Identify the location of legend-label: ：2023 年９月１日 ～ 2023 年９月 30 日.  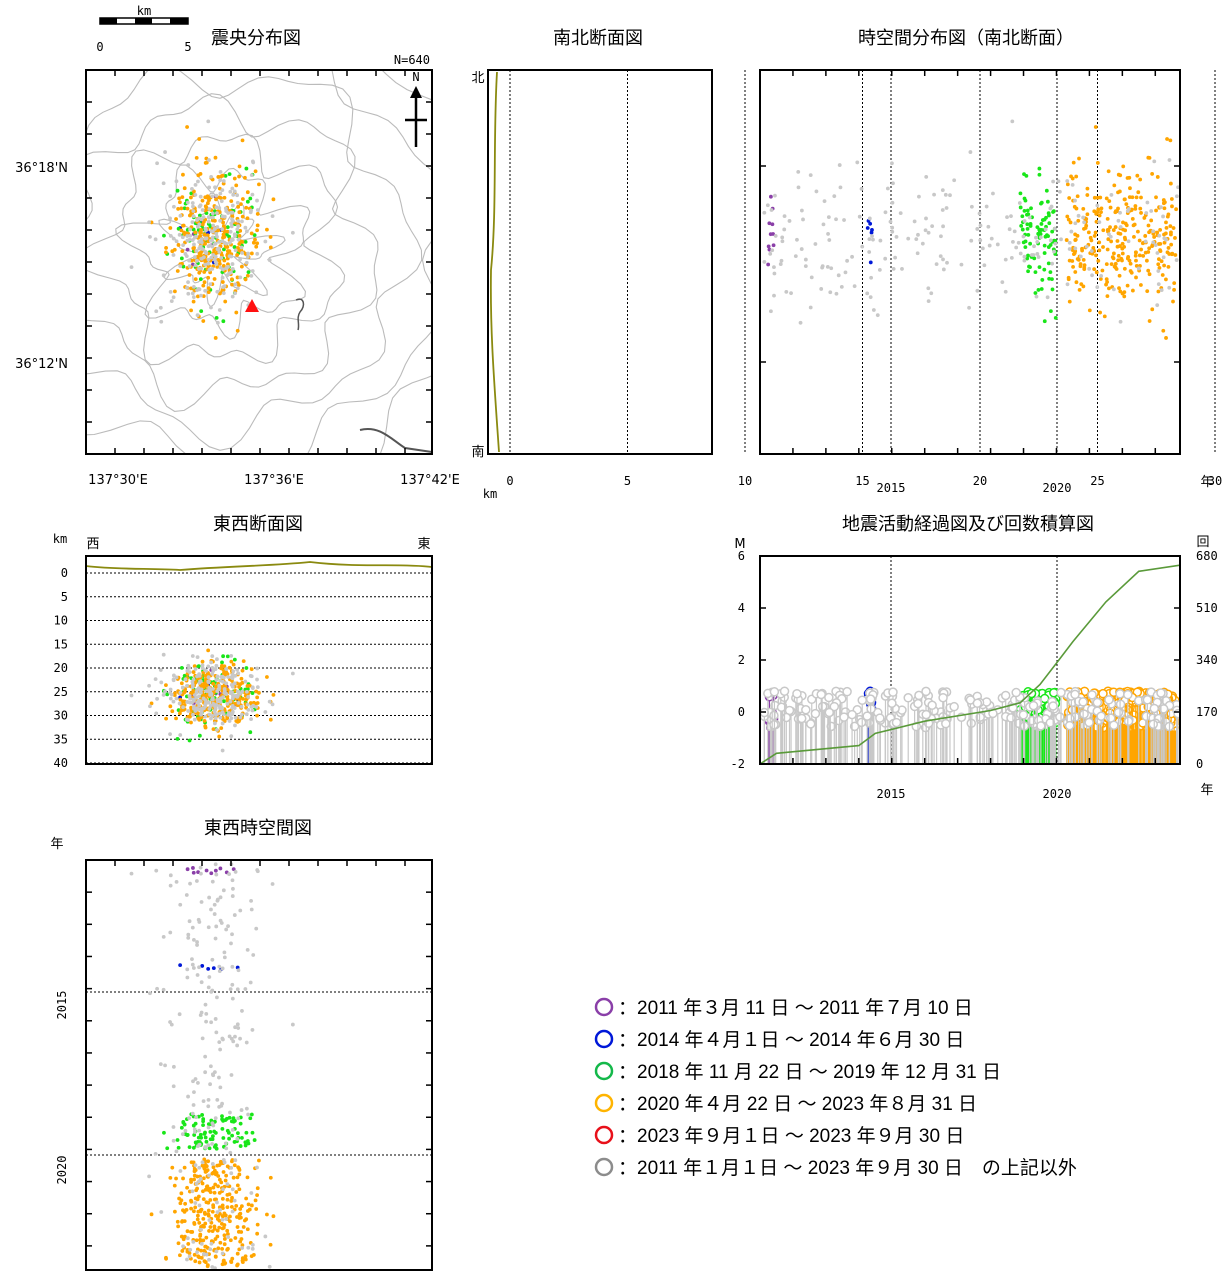
(791, 1136).